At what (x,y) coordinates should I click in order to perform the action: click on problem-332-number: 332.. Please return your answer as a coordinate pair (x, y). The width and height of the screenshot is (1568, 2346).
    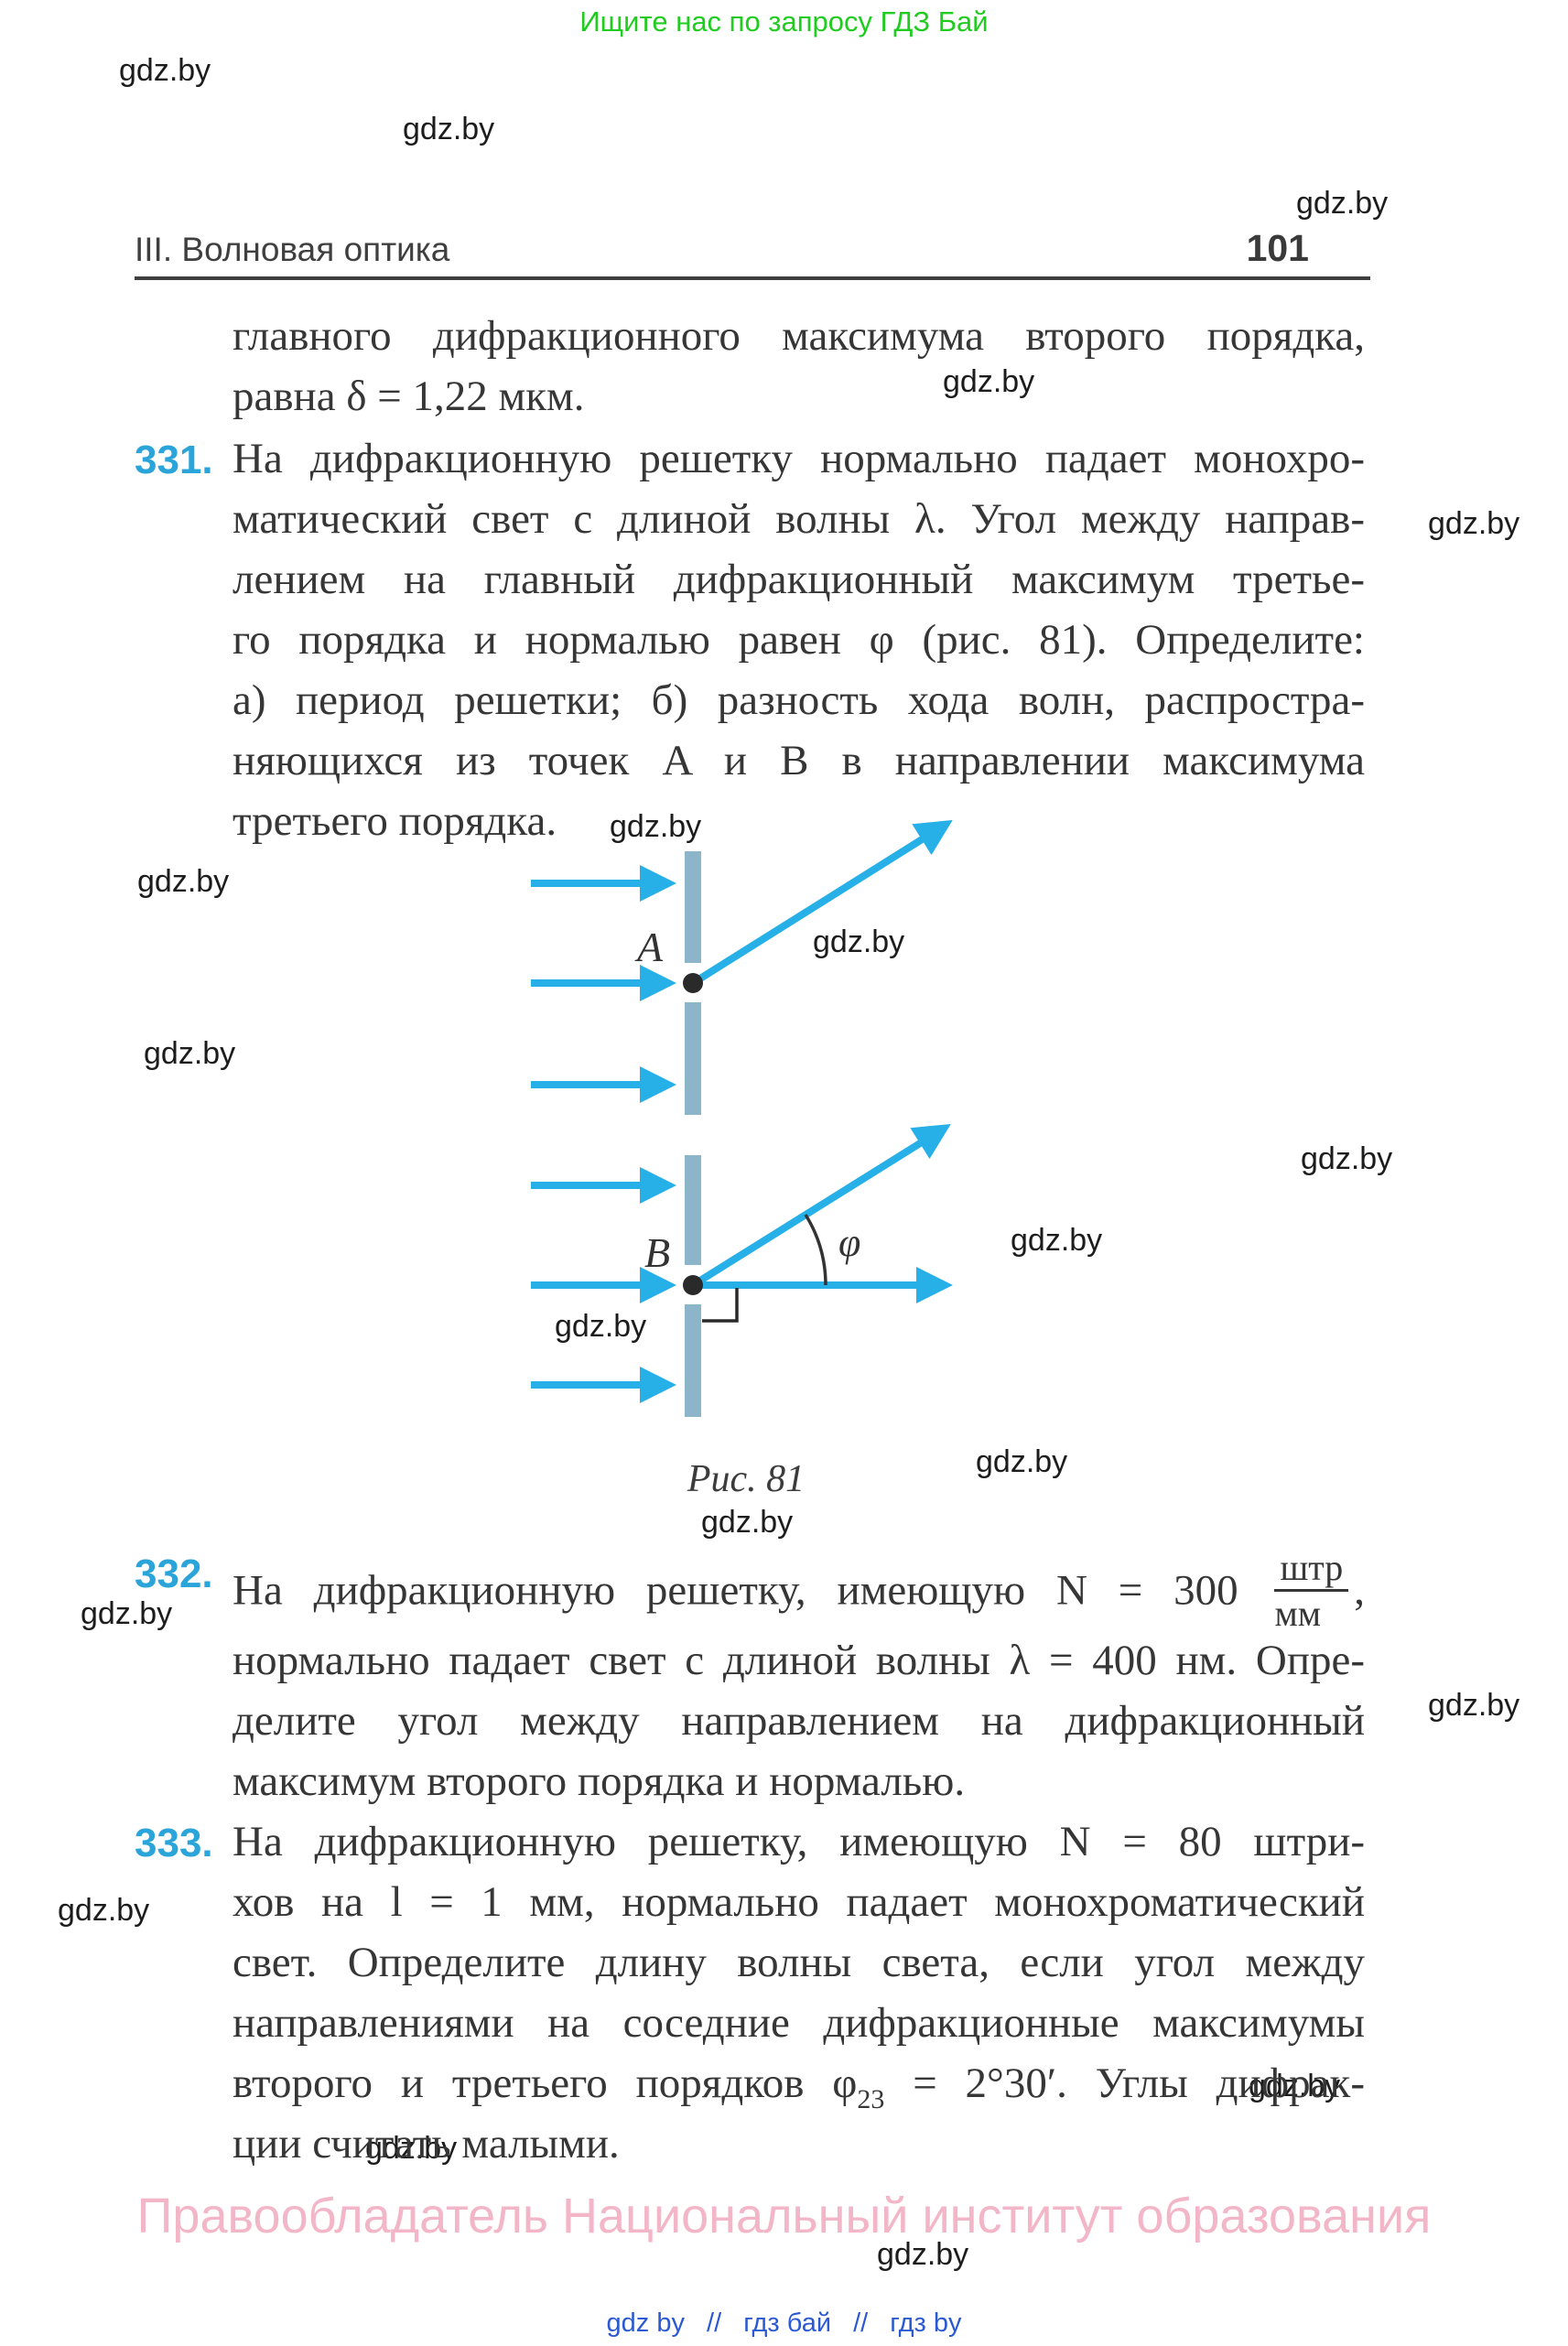
    Looking at the image, I should click on (174, 1573).